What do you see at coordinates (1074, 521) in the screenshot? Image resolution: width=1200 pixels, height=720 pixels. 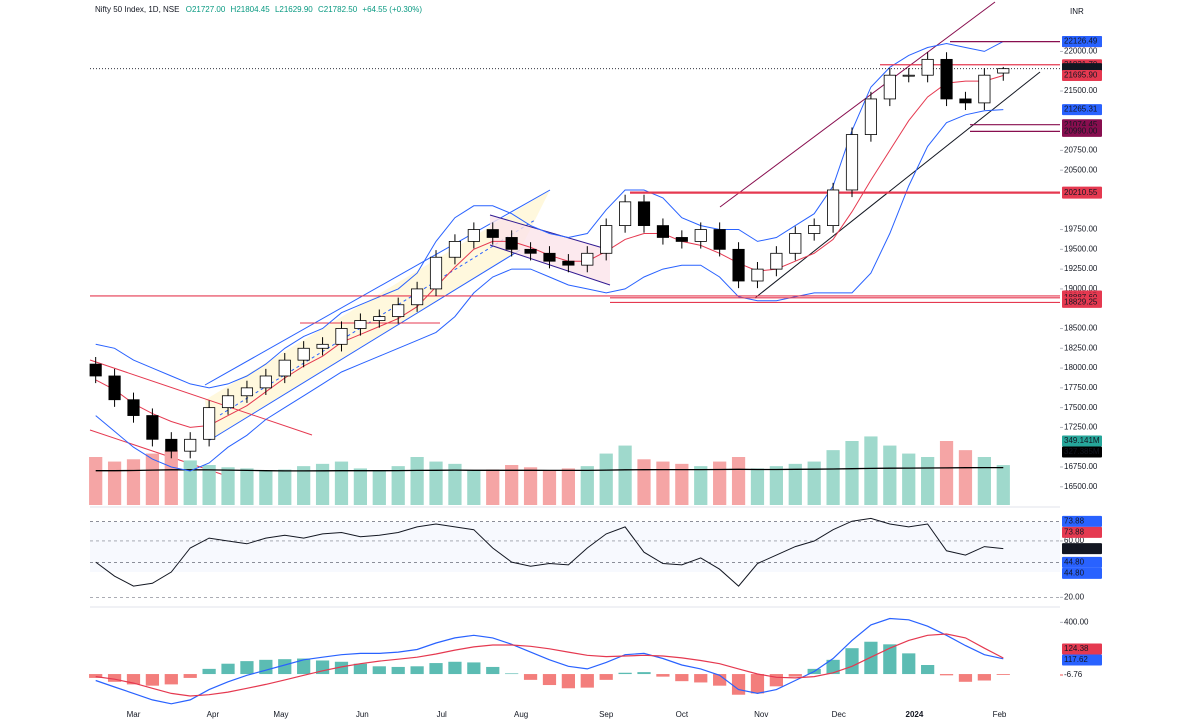 I see `rsi-level-label: 73.88` at bounding box center [1074, 521].